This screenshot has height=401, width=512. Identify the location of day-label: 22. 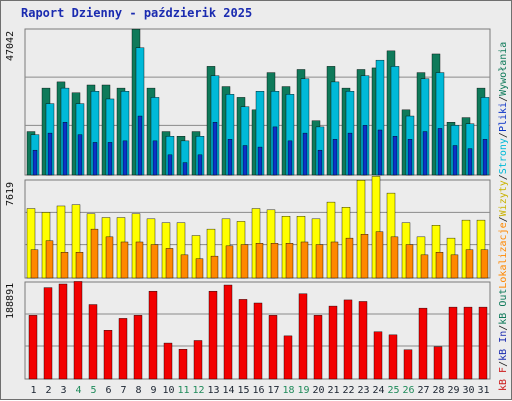
(348, 390).